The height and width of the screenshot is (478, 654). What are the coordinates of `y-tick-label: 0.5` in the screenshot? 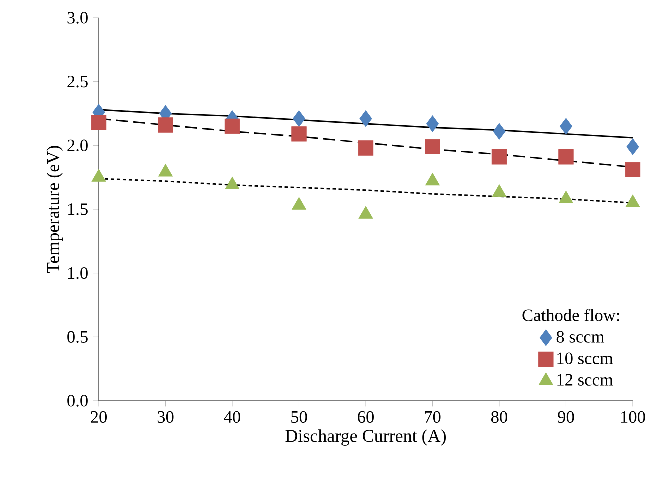 It's located at (78, 337).